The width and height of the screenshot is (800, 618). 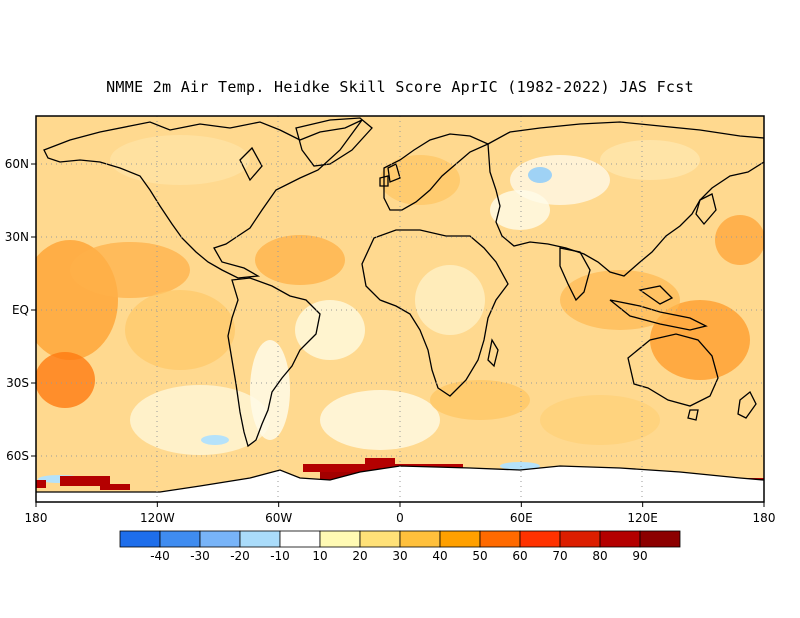 I want to click on colorbar-label: -40, so click(x=160, y=556).